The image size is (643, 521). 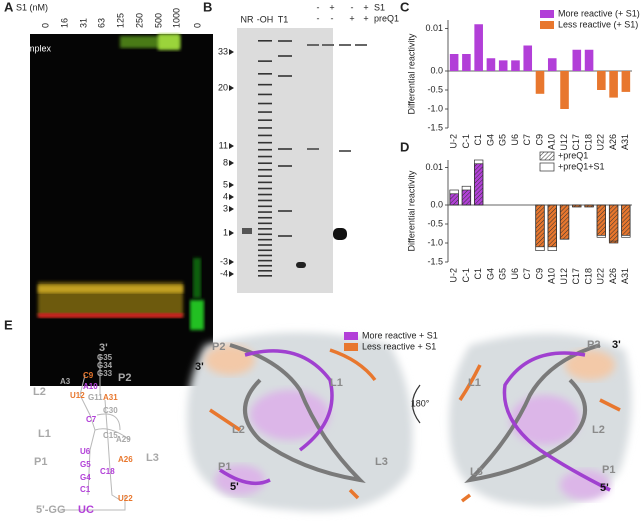 I want to click on x-tick-label: A26, so click(x=613, y=276).